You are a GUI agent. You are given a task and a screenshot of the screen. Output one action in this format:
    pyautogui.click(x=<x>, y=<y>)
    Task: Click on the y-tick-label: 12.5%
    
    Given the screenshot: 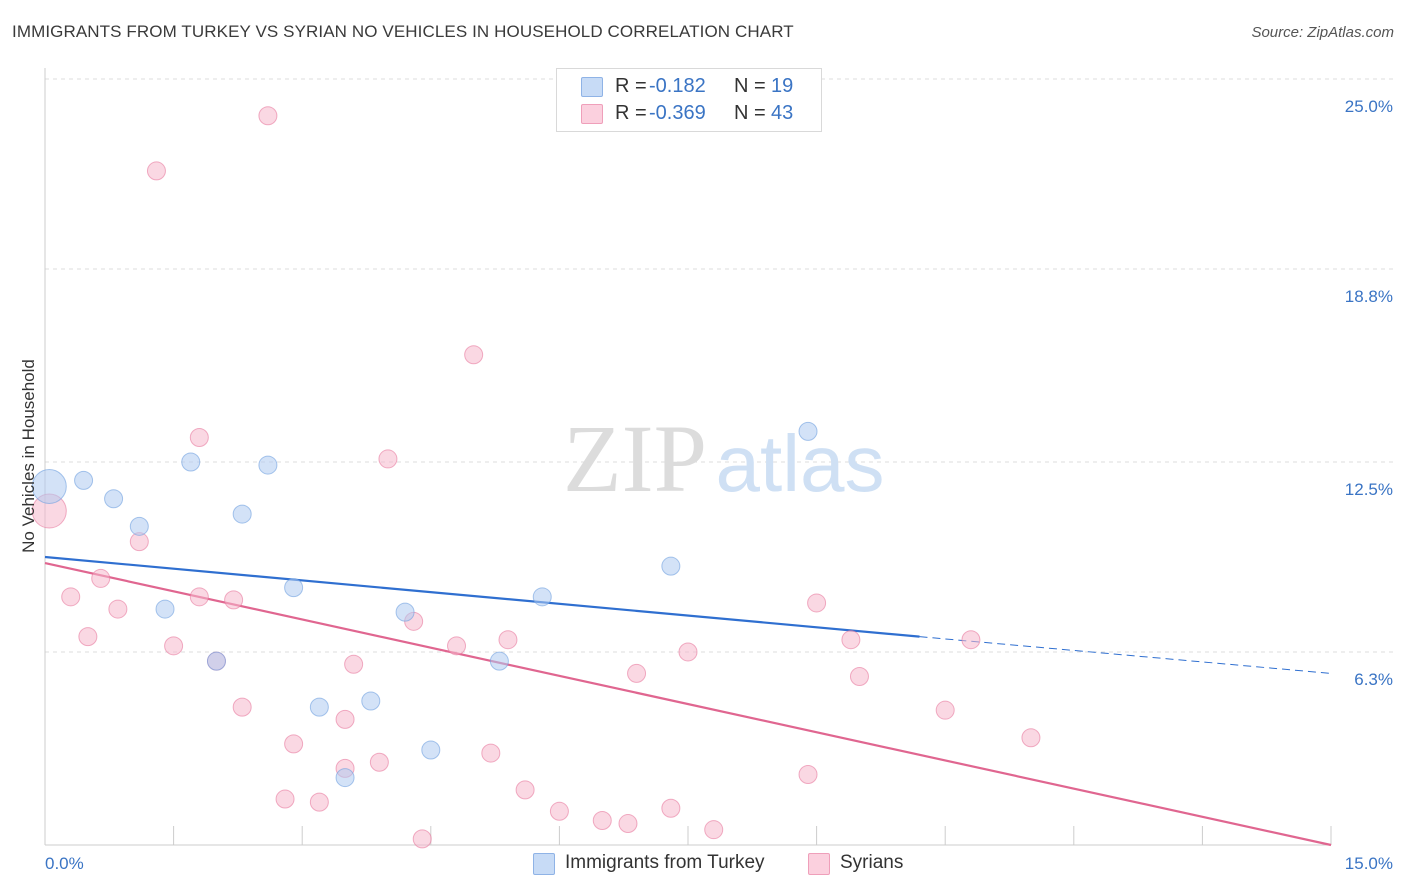 What is the action you would take?
    pyautogui.click(x=1369, y=489)
    